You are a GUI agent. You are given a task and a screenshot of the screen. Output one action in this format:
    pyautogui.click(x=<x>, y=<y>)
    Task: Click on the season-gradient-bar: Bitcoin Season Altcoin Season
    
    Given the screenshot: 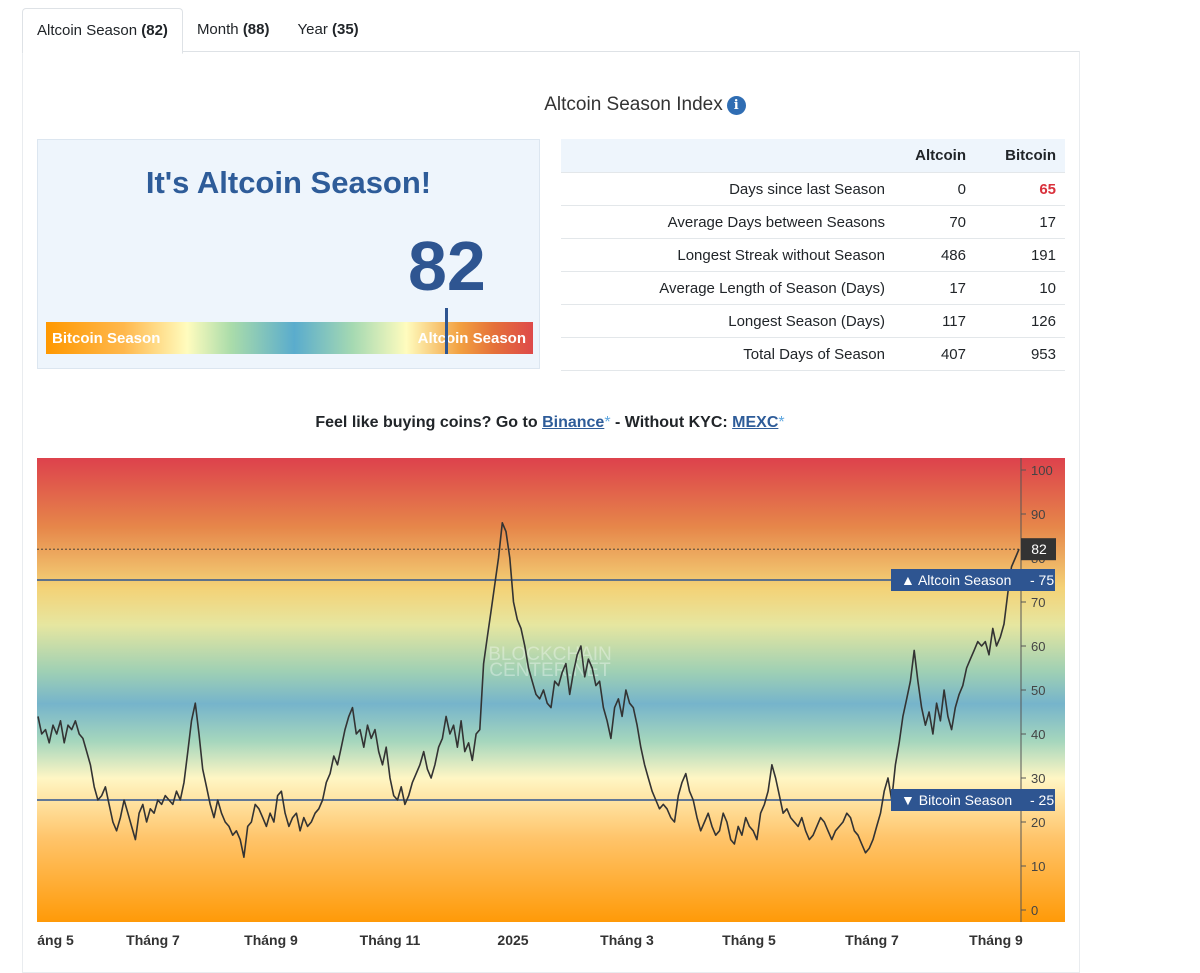 What is the action you would take?
    pyautogui.click(x=289, y=331)
    